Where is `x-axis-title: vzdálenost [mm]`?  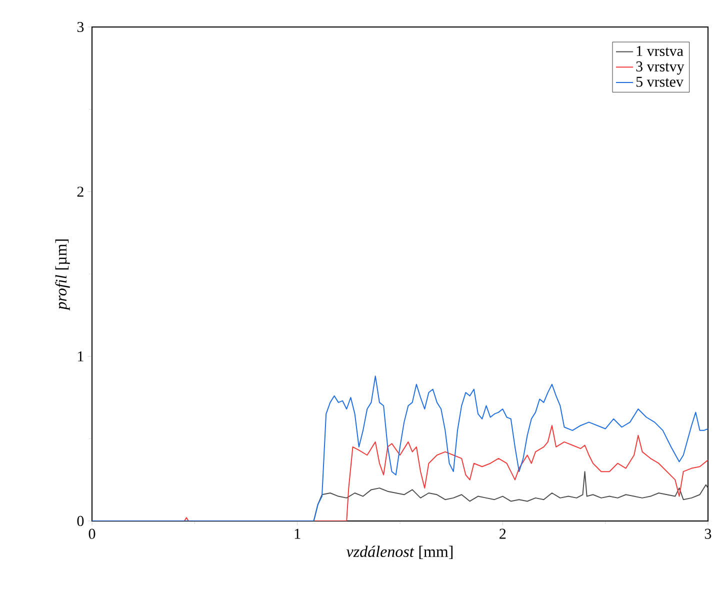
x-axis-title: vzdálenost [mm] is located at coordinates (399, 553).